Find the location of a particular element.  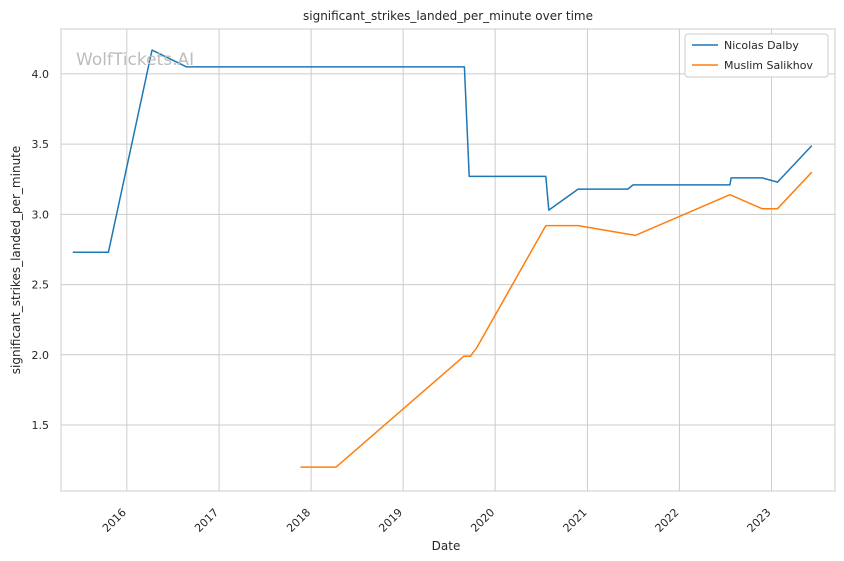

y-tick-label: 4.0 is located at coordinates (41, 74).